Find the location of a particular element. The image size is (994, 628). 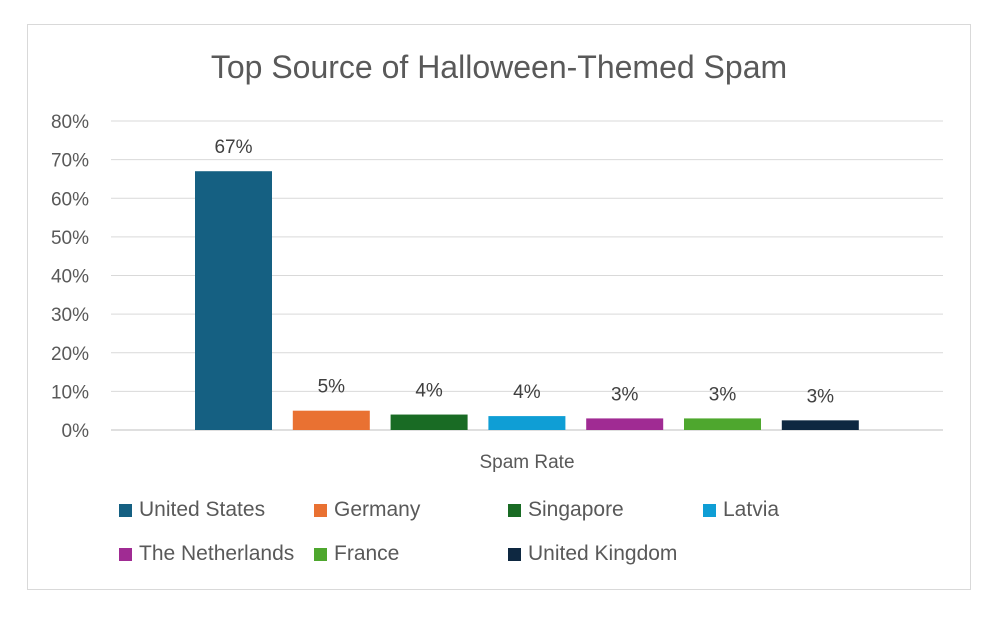

legend-label: The Netherlands is located at coordinates (217, 553).